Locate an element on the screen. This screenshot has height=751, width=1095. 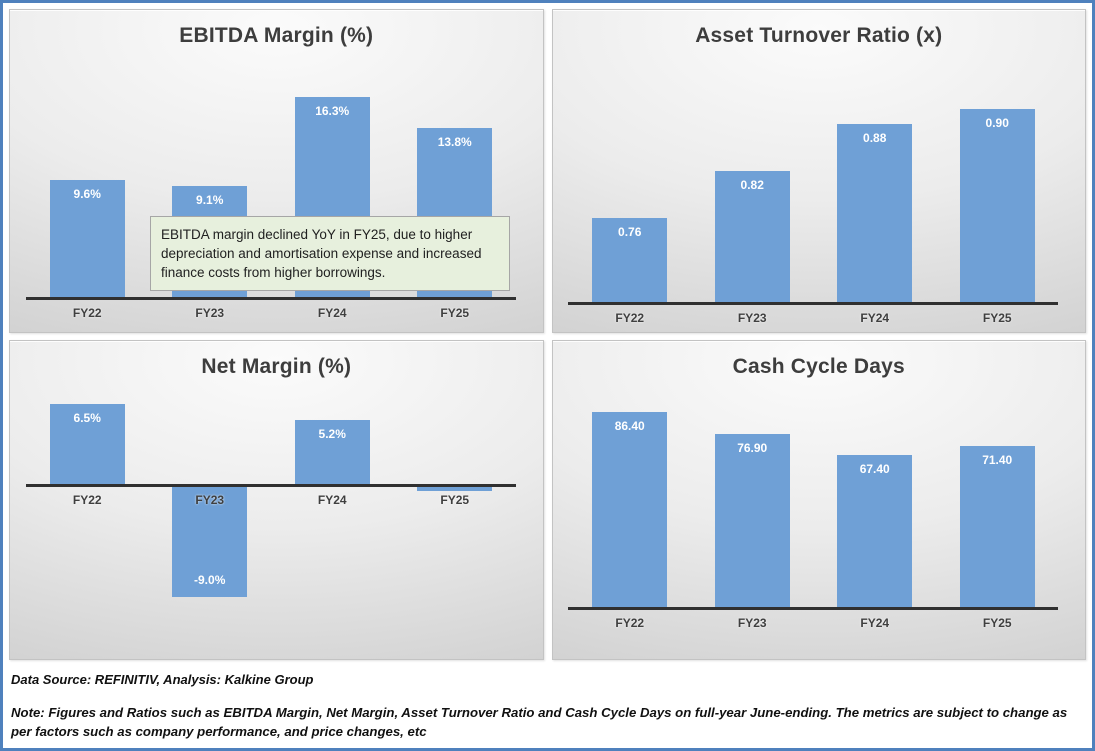
bar-value-label: -9.0% is located at coordinates (210, 580).